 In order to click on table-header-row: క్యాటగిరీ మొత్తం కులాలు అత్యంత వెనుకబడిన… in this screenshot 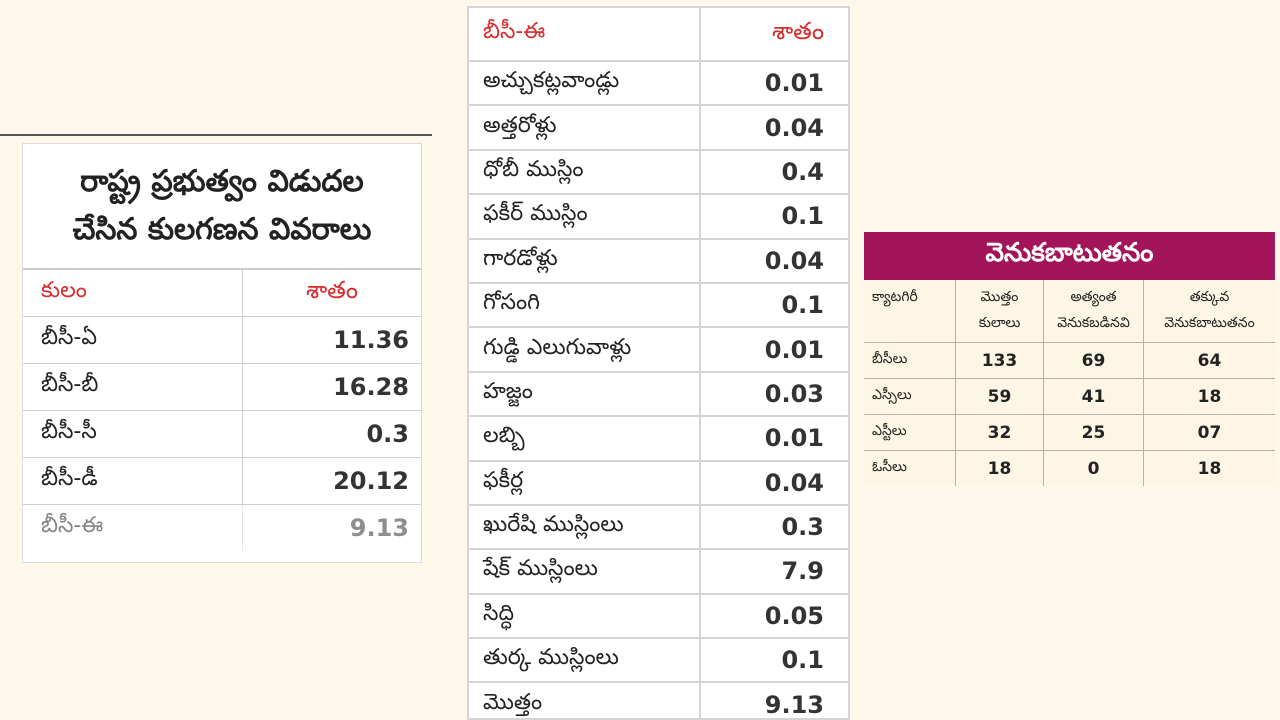, I will do `click(1069, 311)`.